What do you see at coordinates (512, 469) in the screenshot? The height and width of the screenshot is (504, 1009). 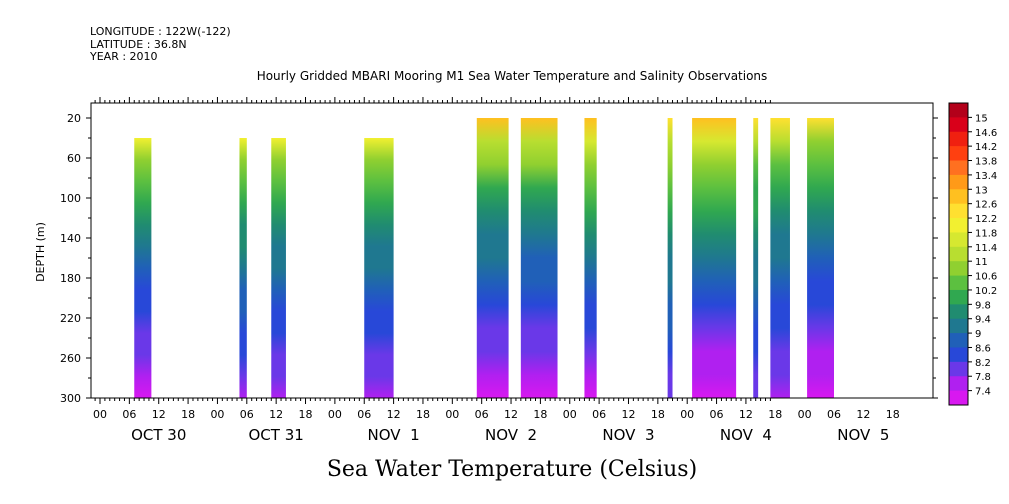 I see `x-axis-label: Sea Water Temperature (Celsius)` at bounding box center [512, 469].